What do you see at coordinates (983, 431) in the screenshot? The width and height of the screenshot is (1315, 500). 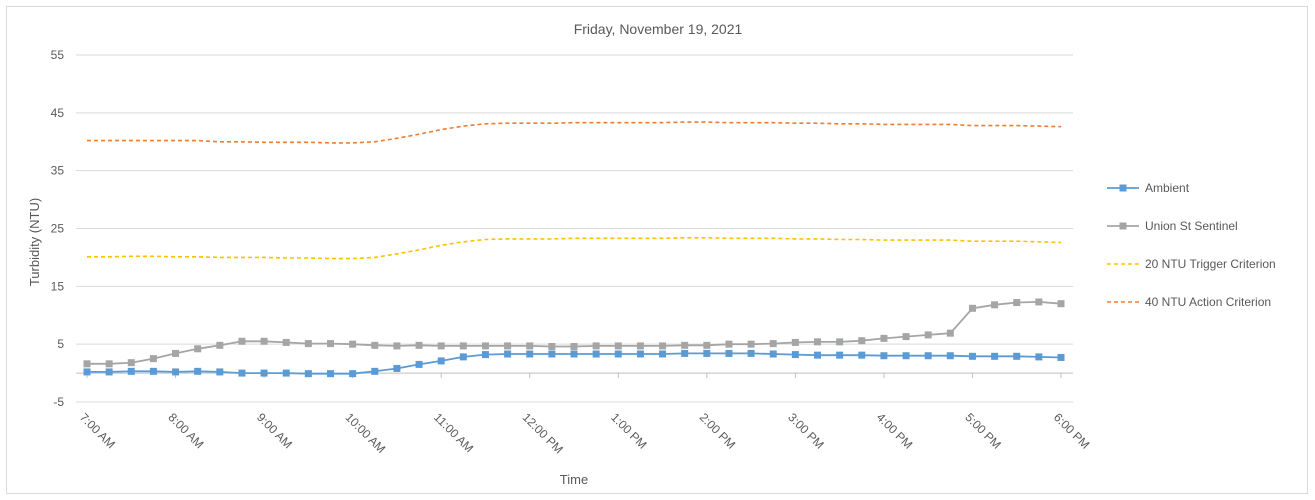 I see `x-tick-label: 5:00 PM` at bounding box center [983, 431].